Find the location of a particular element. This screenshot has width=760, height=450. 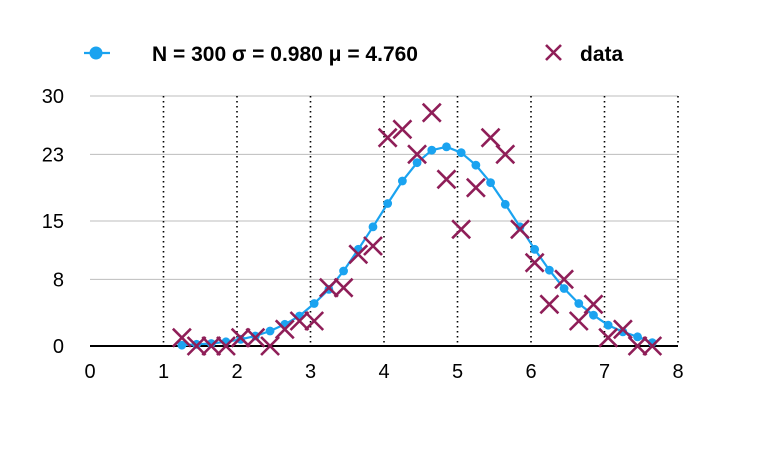

y-tick-labels: 0 8 15 23 30 is located at coordinates (53, 222).